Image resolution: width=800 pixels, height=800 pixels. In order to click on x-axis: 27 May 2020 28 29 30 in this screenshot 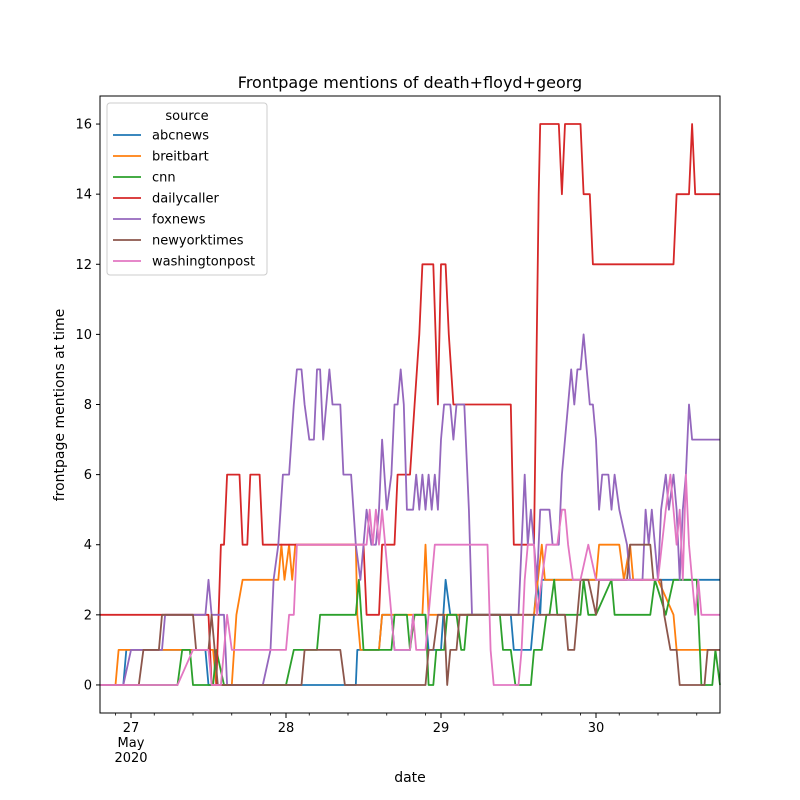, I will do `click(406, 739)`.